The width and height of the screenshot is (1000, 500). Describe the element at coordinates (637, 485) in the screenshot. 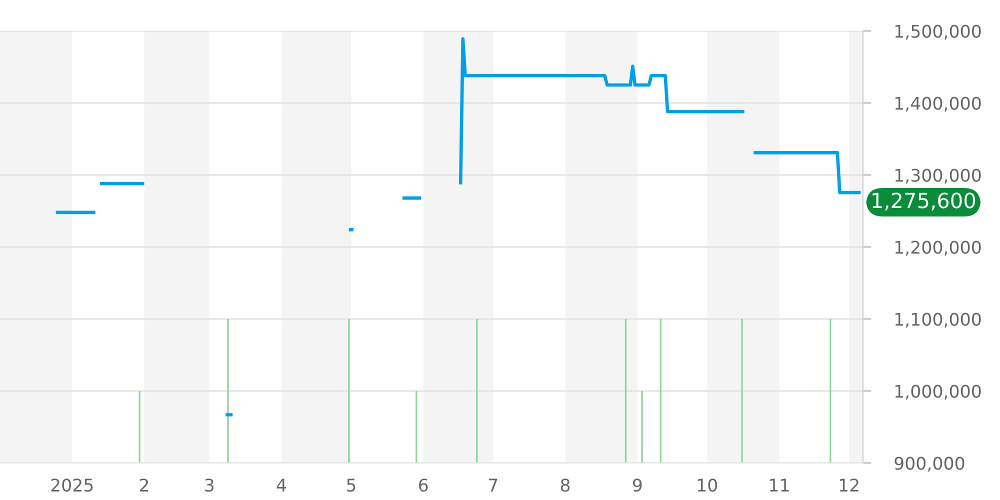

I see `x-tick-label: 9` at that location.